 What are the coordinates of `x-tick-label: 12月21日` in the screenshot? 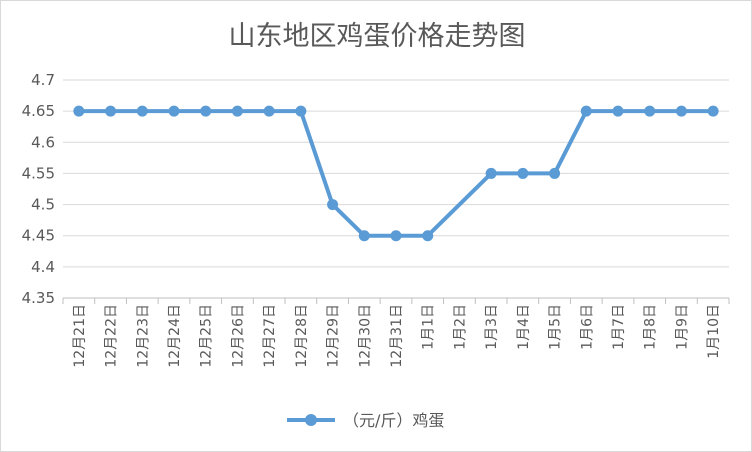 It's located at (80, 336).